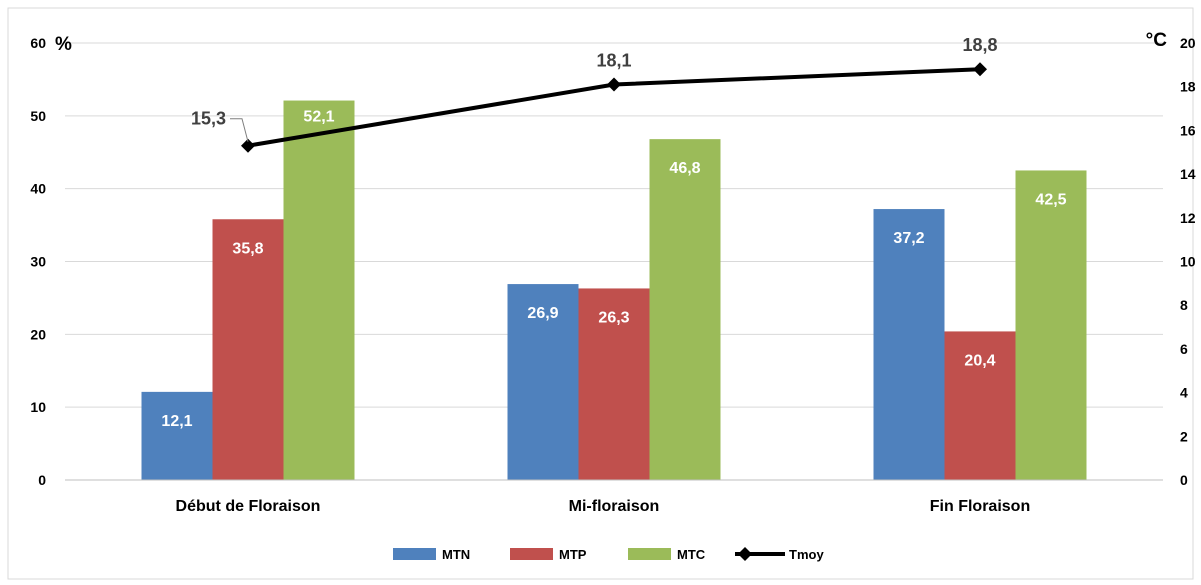 The width and height of the screenshot is (1201, 585). Describe the element at coordinates (684, 168) in the screenshot. I see `bar-label: 46,8` at that location.